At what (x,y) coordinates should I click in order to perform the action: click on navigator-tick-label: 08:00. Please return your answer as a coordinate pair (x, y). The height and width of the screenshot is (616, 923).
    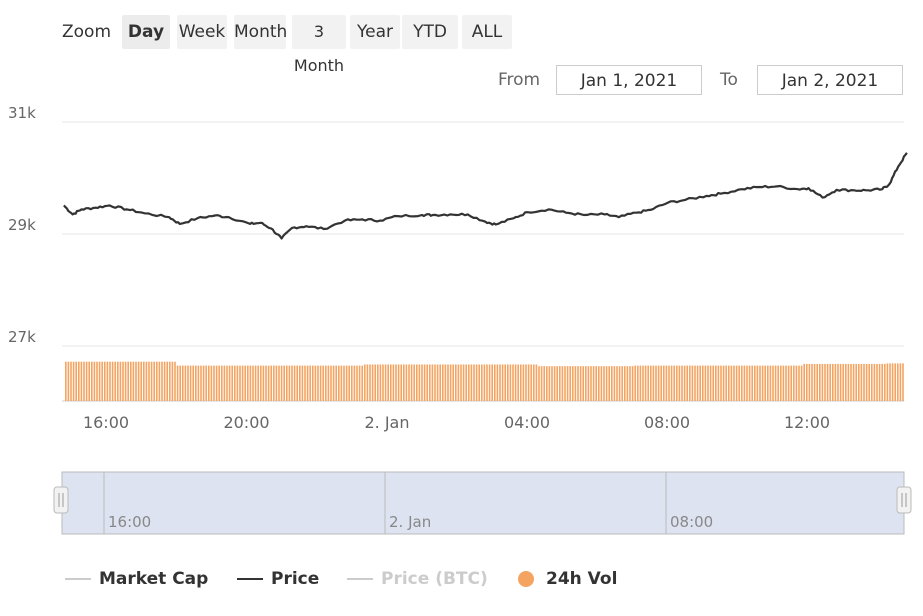
    Looking at the image, I should click on (691, 522).